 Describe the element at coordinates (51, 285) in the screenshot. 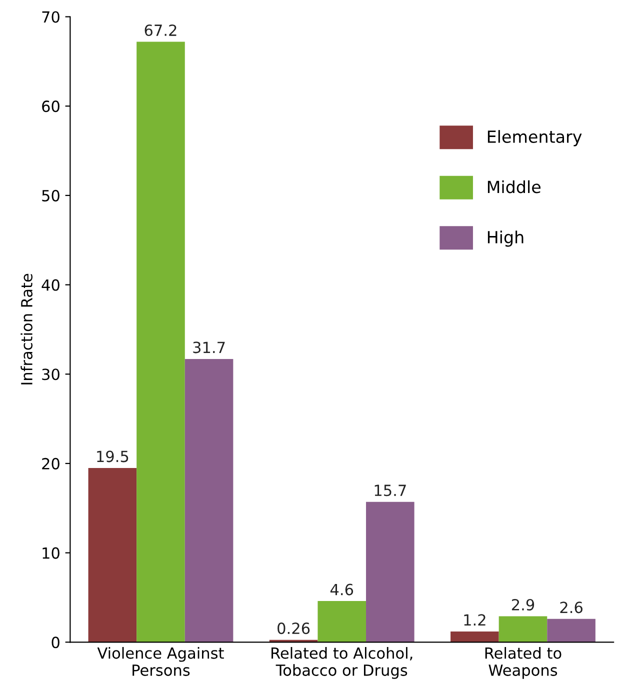

I see `y-tick-label: 40` at that location.